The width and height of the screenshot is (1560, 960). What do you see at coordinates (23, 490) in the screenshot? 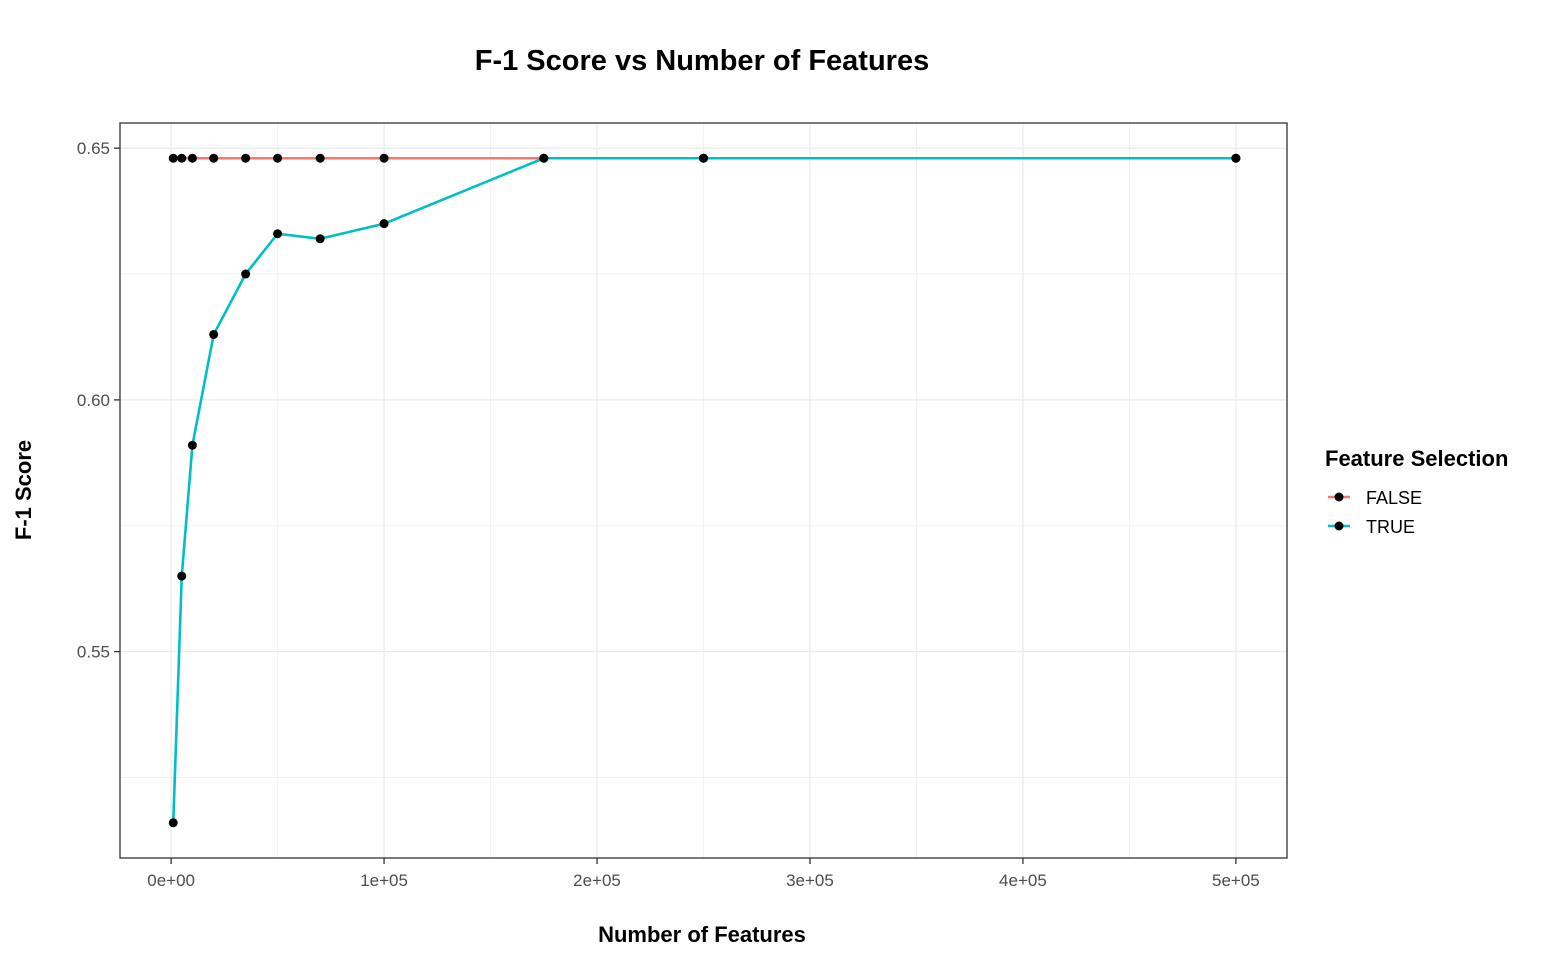
I see `y-axis-title: F-1 Score` at bounding box center [23, 490].